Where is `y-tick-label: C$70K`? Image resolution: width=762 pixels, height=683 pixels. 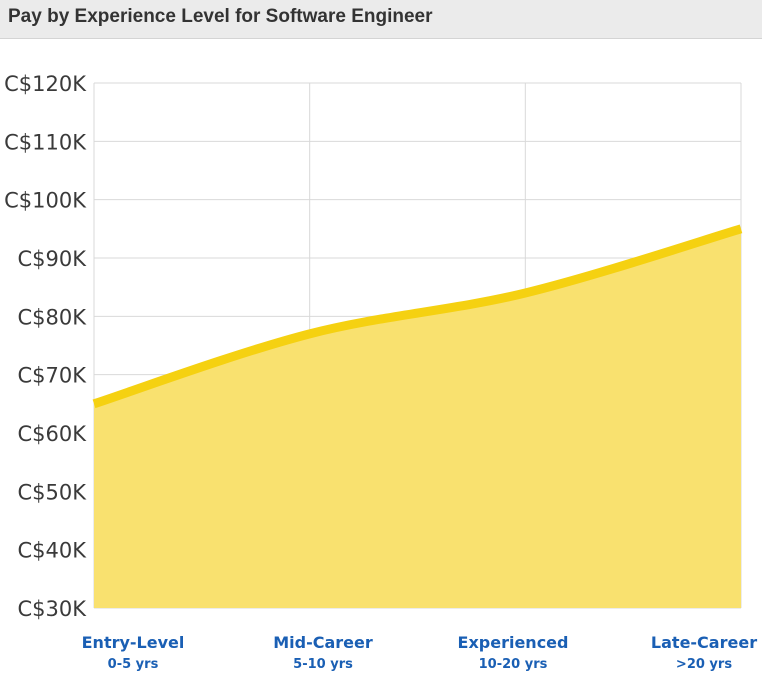
y-tick-label: C$70K is located at coordinates (52, 376).